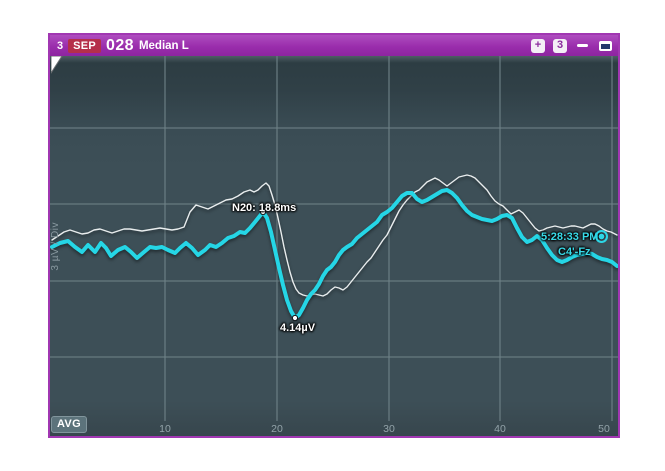 This screenshot has width=665, height=471. What do you see at coordinates (85, 45) in the screenshot?
I see `modality-badge: SEP` at bounding box center [85, 45].